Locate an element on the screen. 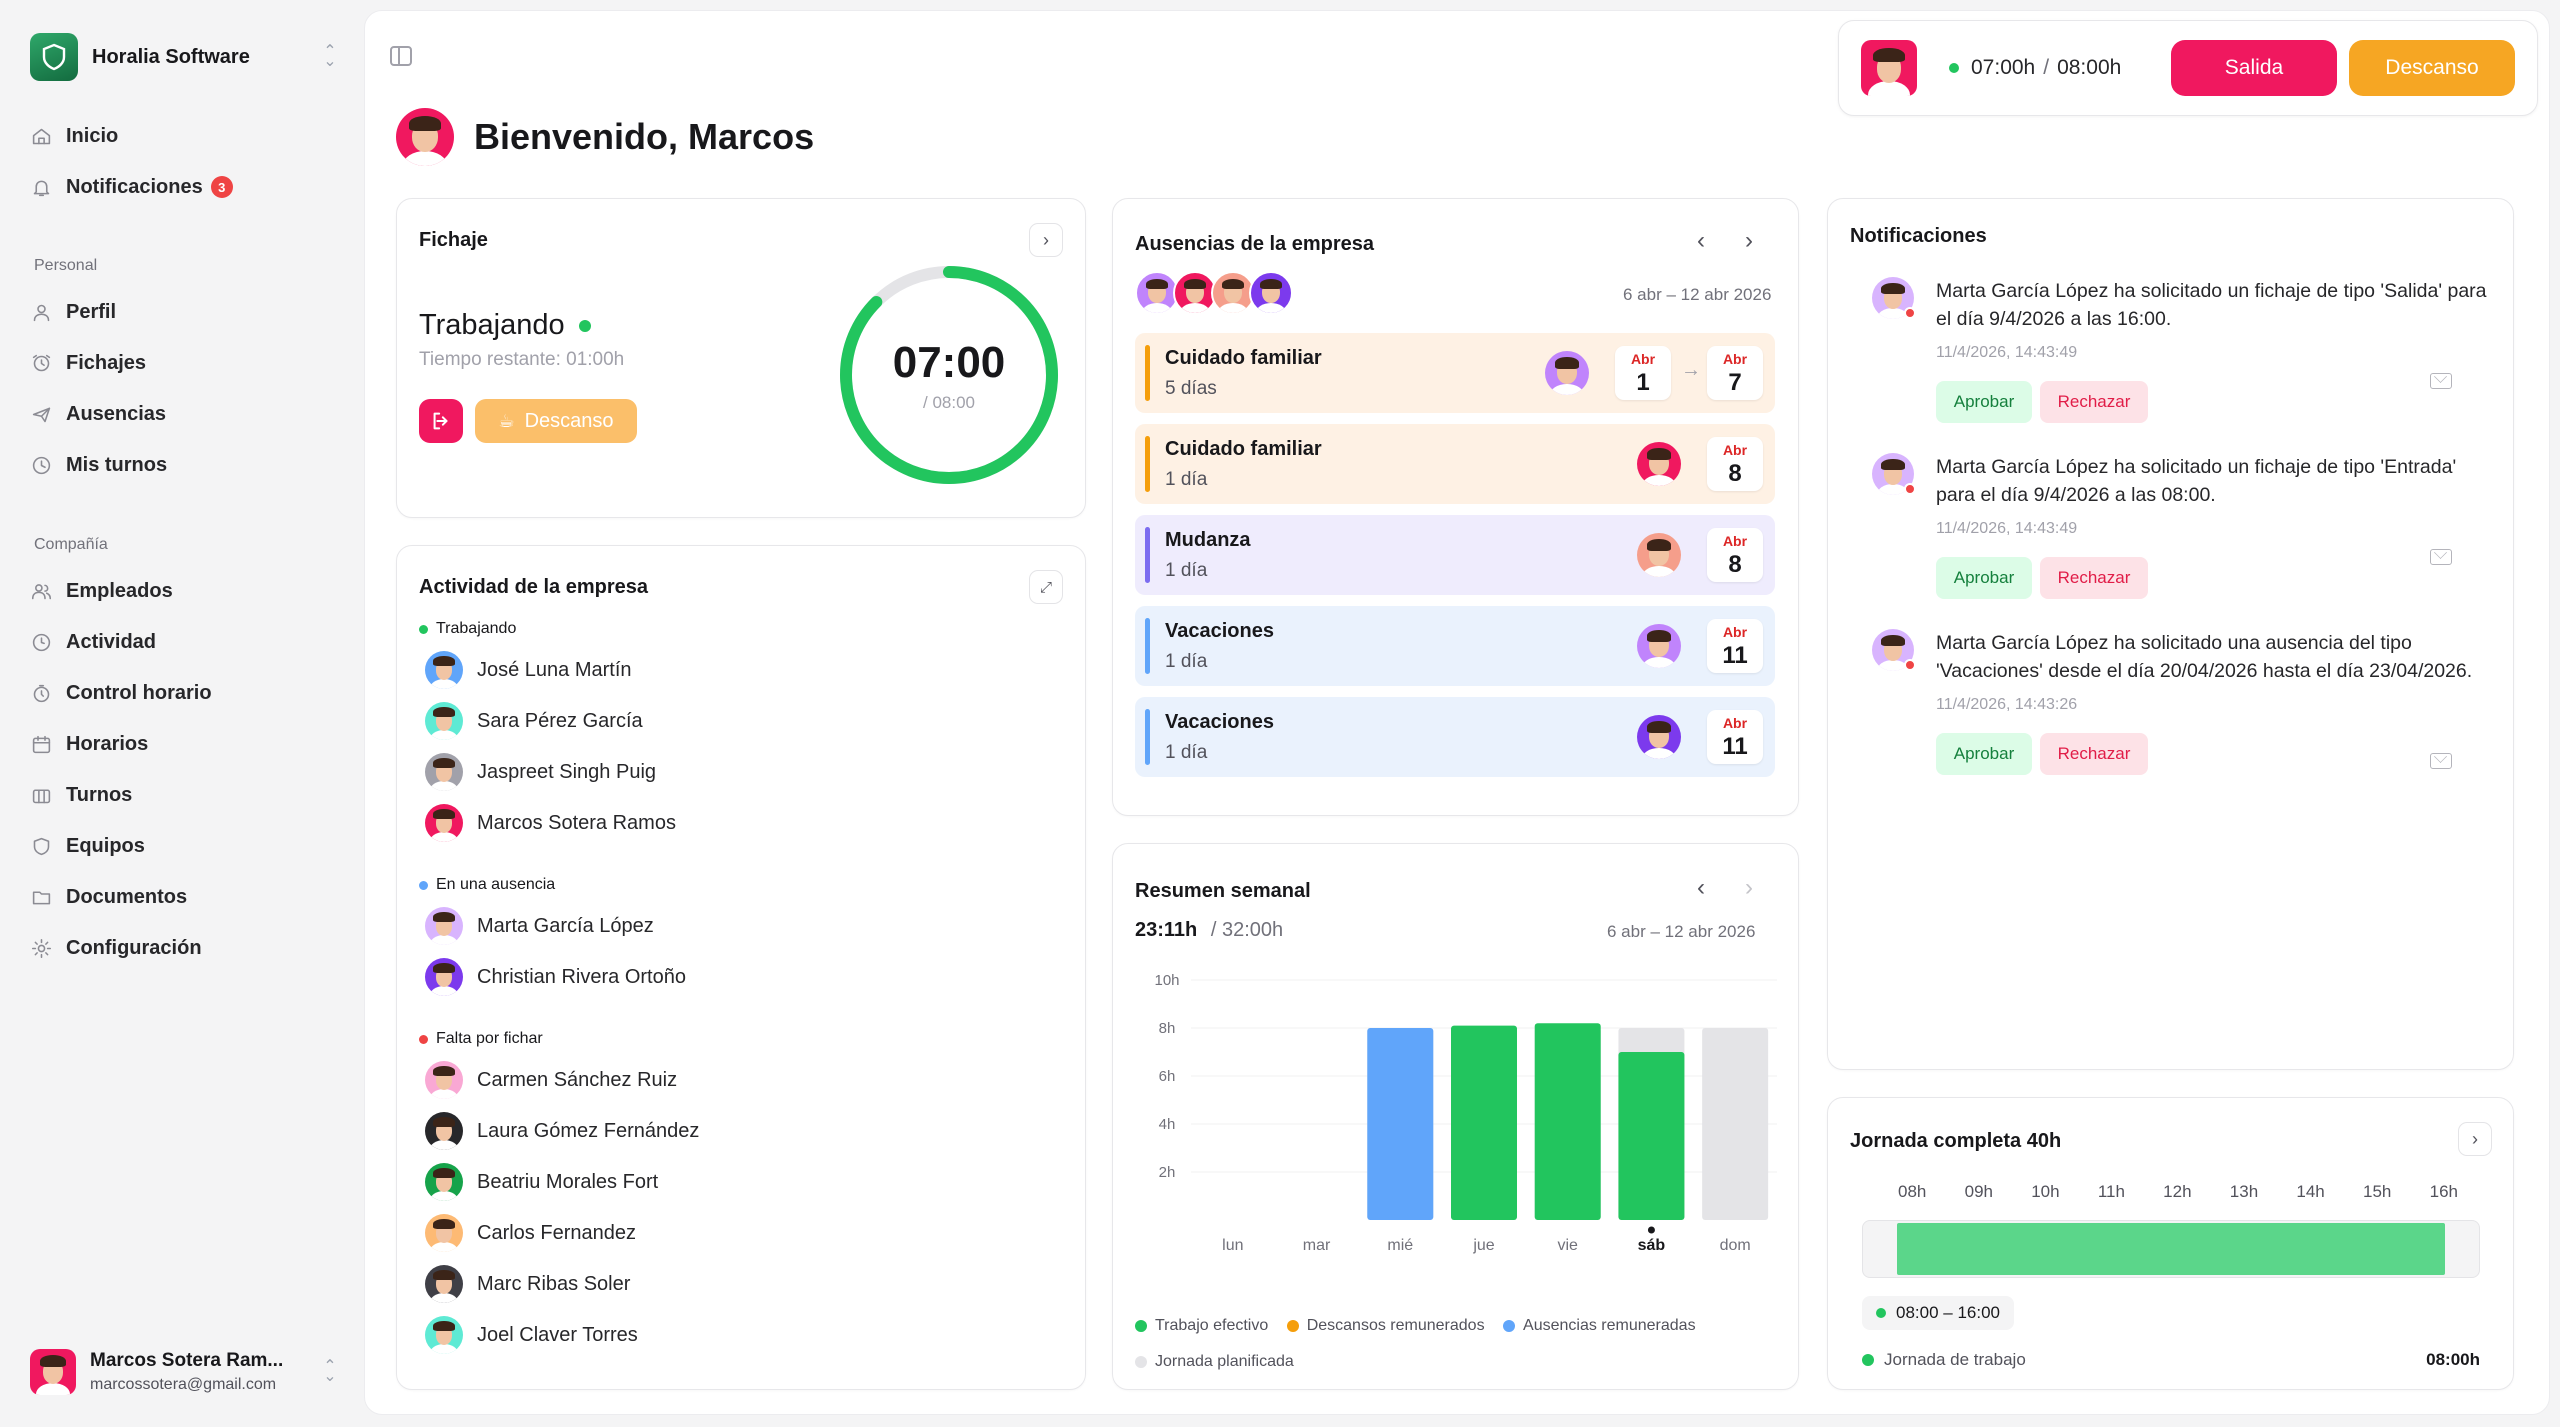 The image size is (2560, 1427). break-button: ☕ Descanso is located at coordinates (556, 421).